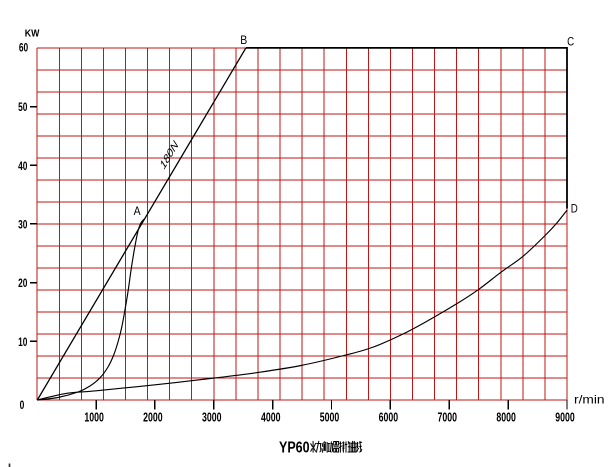 The height and width of the screenshot is (467, 616). What do you see at coordinates (389, 416) in the screenshot?
I see `svg-text: 6000` at bounding box center [389, 416].